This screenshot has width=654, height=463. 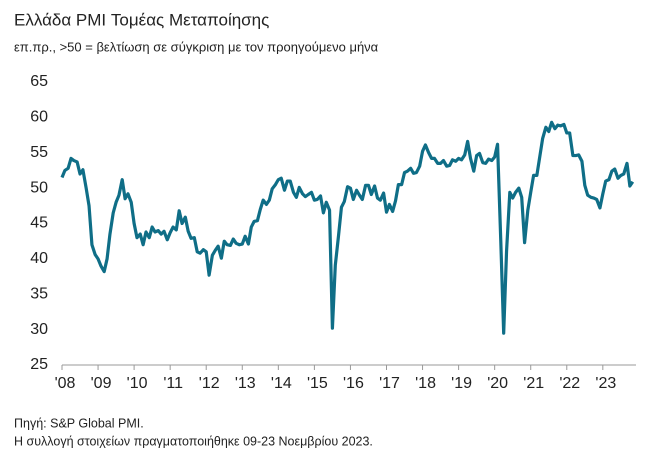 What do you see at coordinates (65, 383) in the screenshot?
I see `x-tick-label: '08` at bounding box center [65, 383].